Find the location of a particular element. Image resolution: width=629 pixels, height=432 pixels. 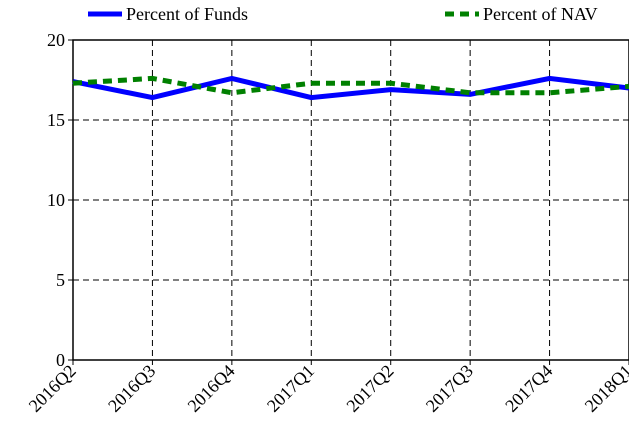

y-tick-label: 10 is located at coordinates (56, 200).